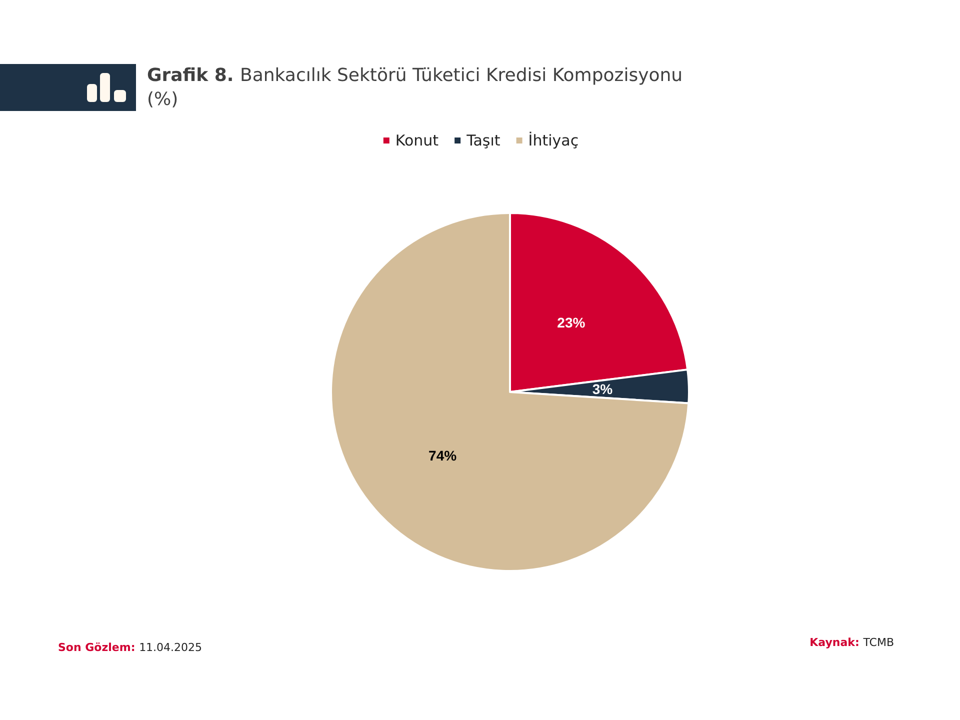 The height and width of the screenshot is (720, 960). I want to click on legend-label: Konut, so click(417, 141).